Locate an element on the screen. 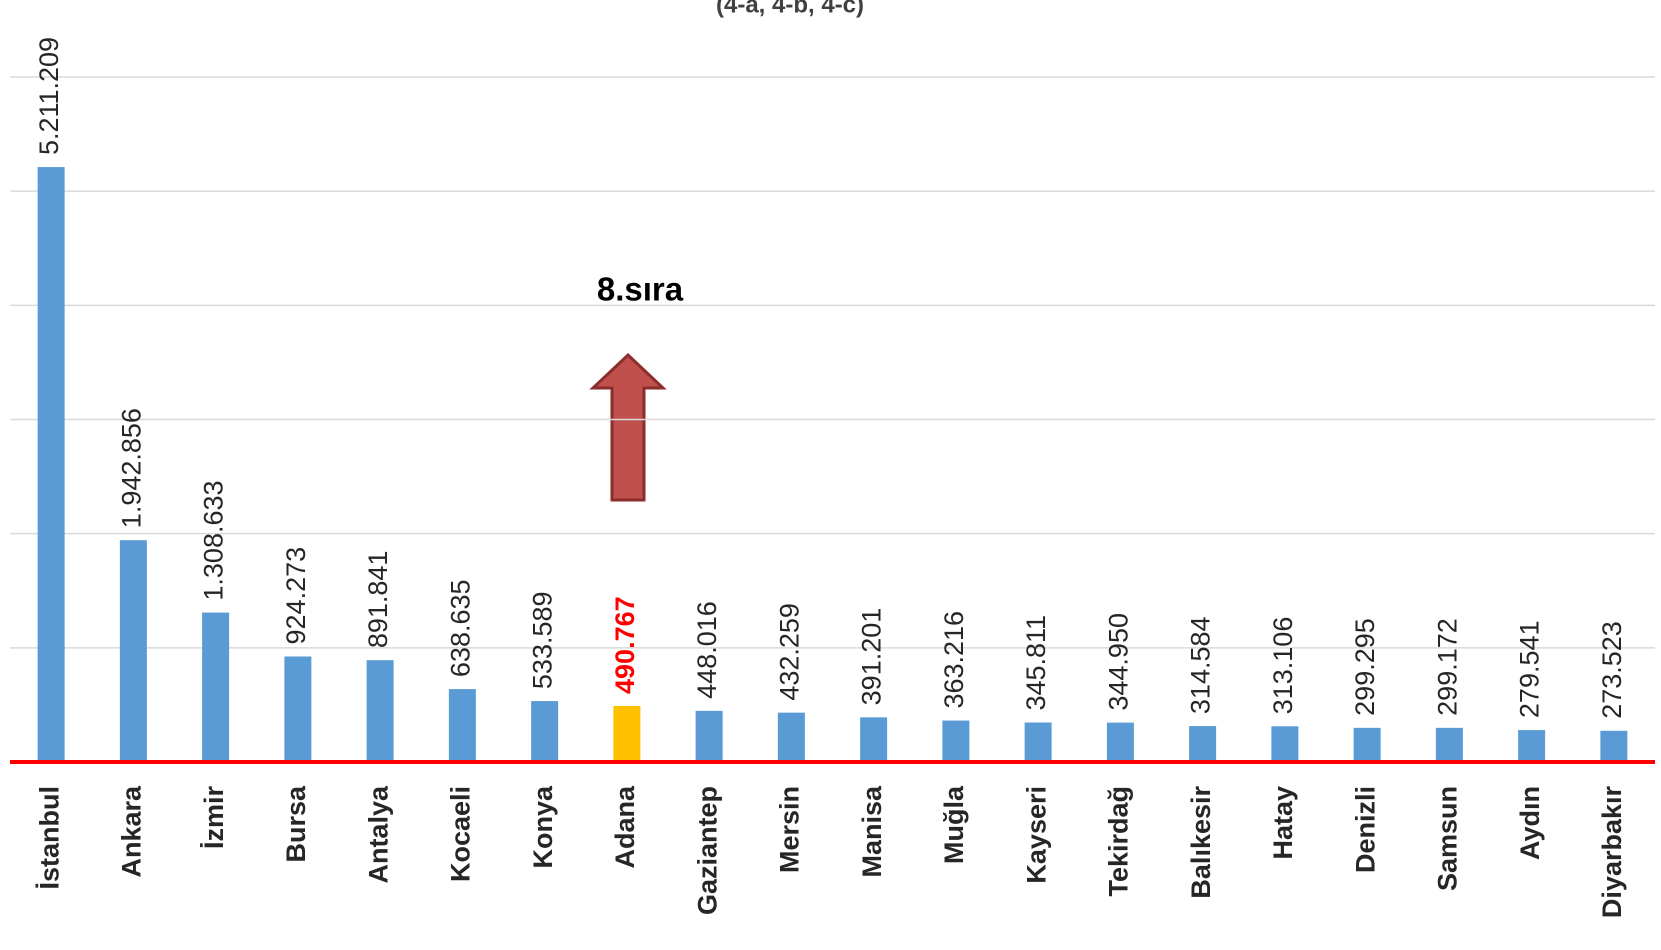  annotation: 8.sıra is located at coordinates (640, 289).